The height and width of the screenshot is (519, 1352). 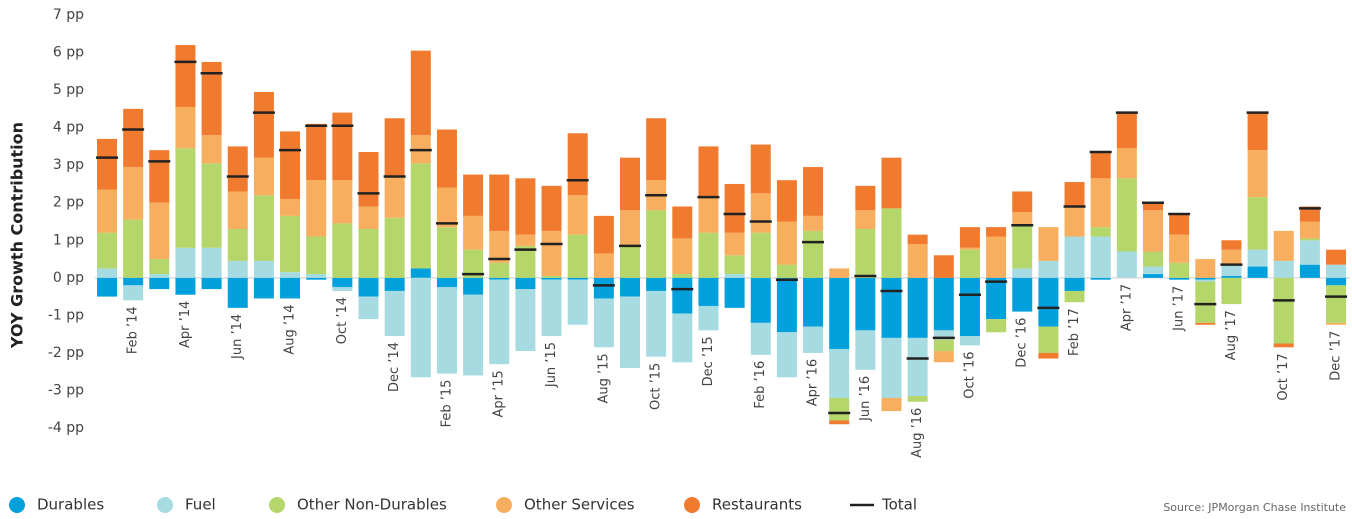 What do you see at coordinates (1254, 507) in the screenshot?
I see `source-note: Source: JPMorgan Chase Institute` at bounding box center [1254, 507].